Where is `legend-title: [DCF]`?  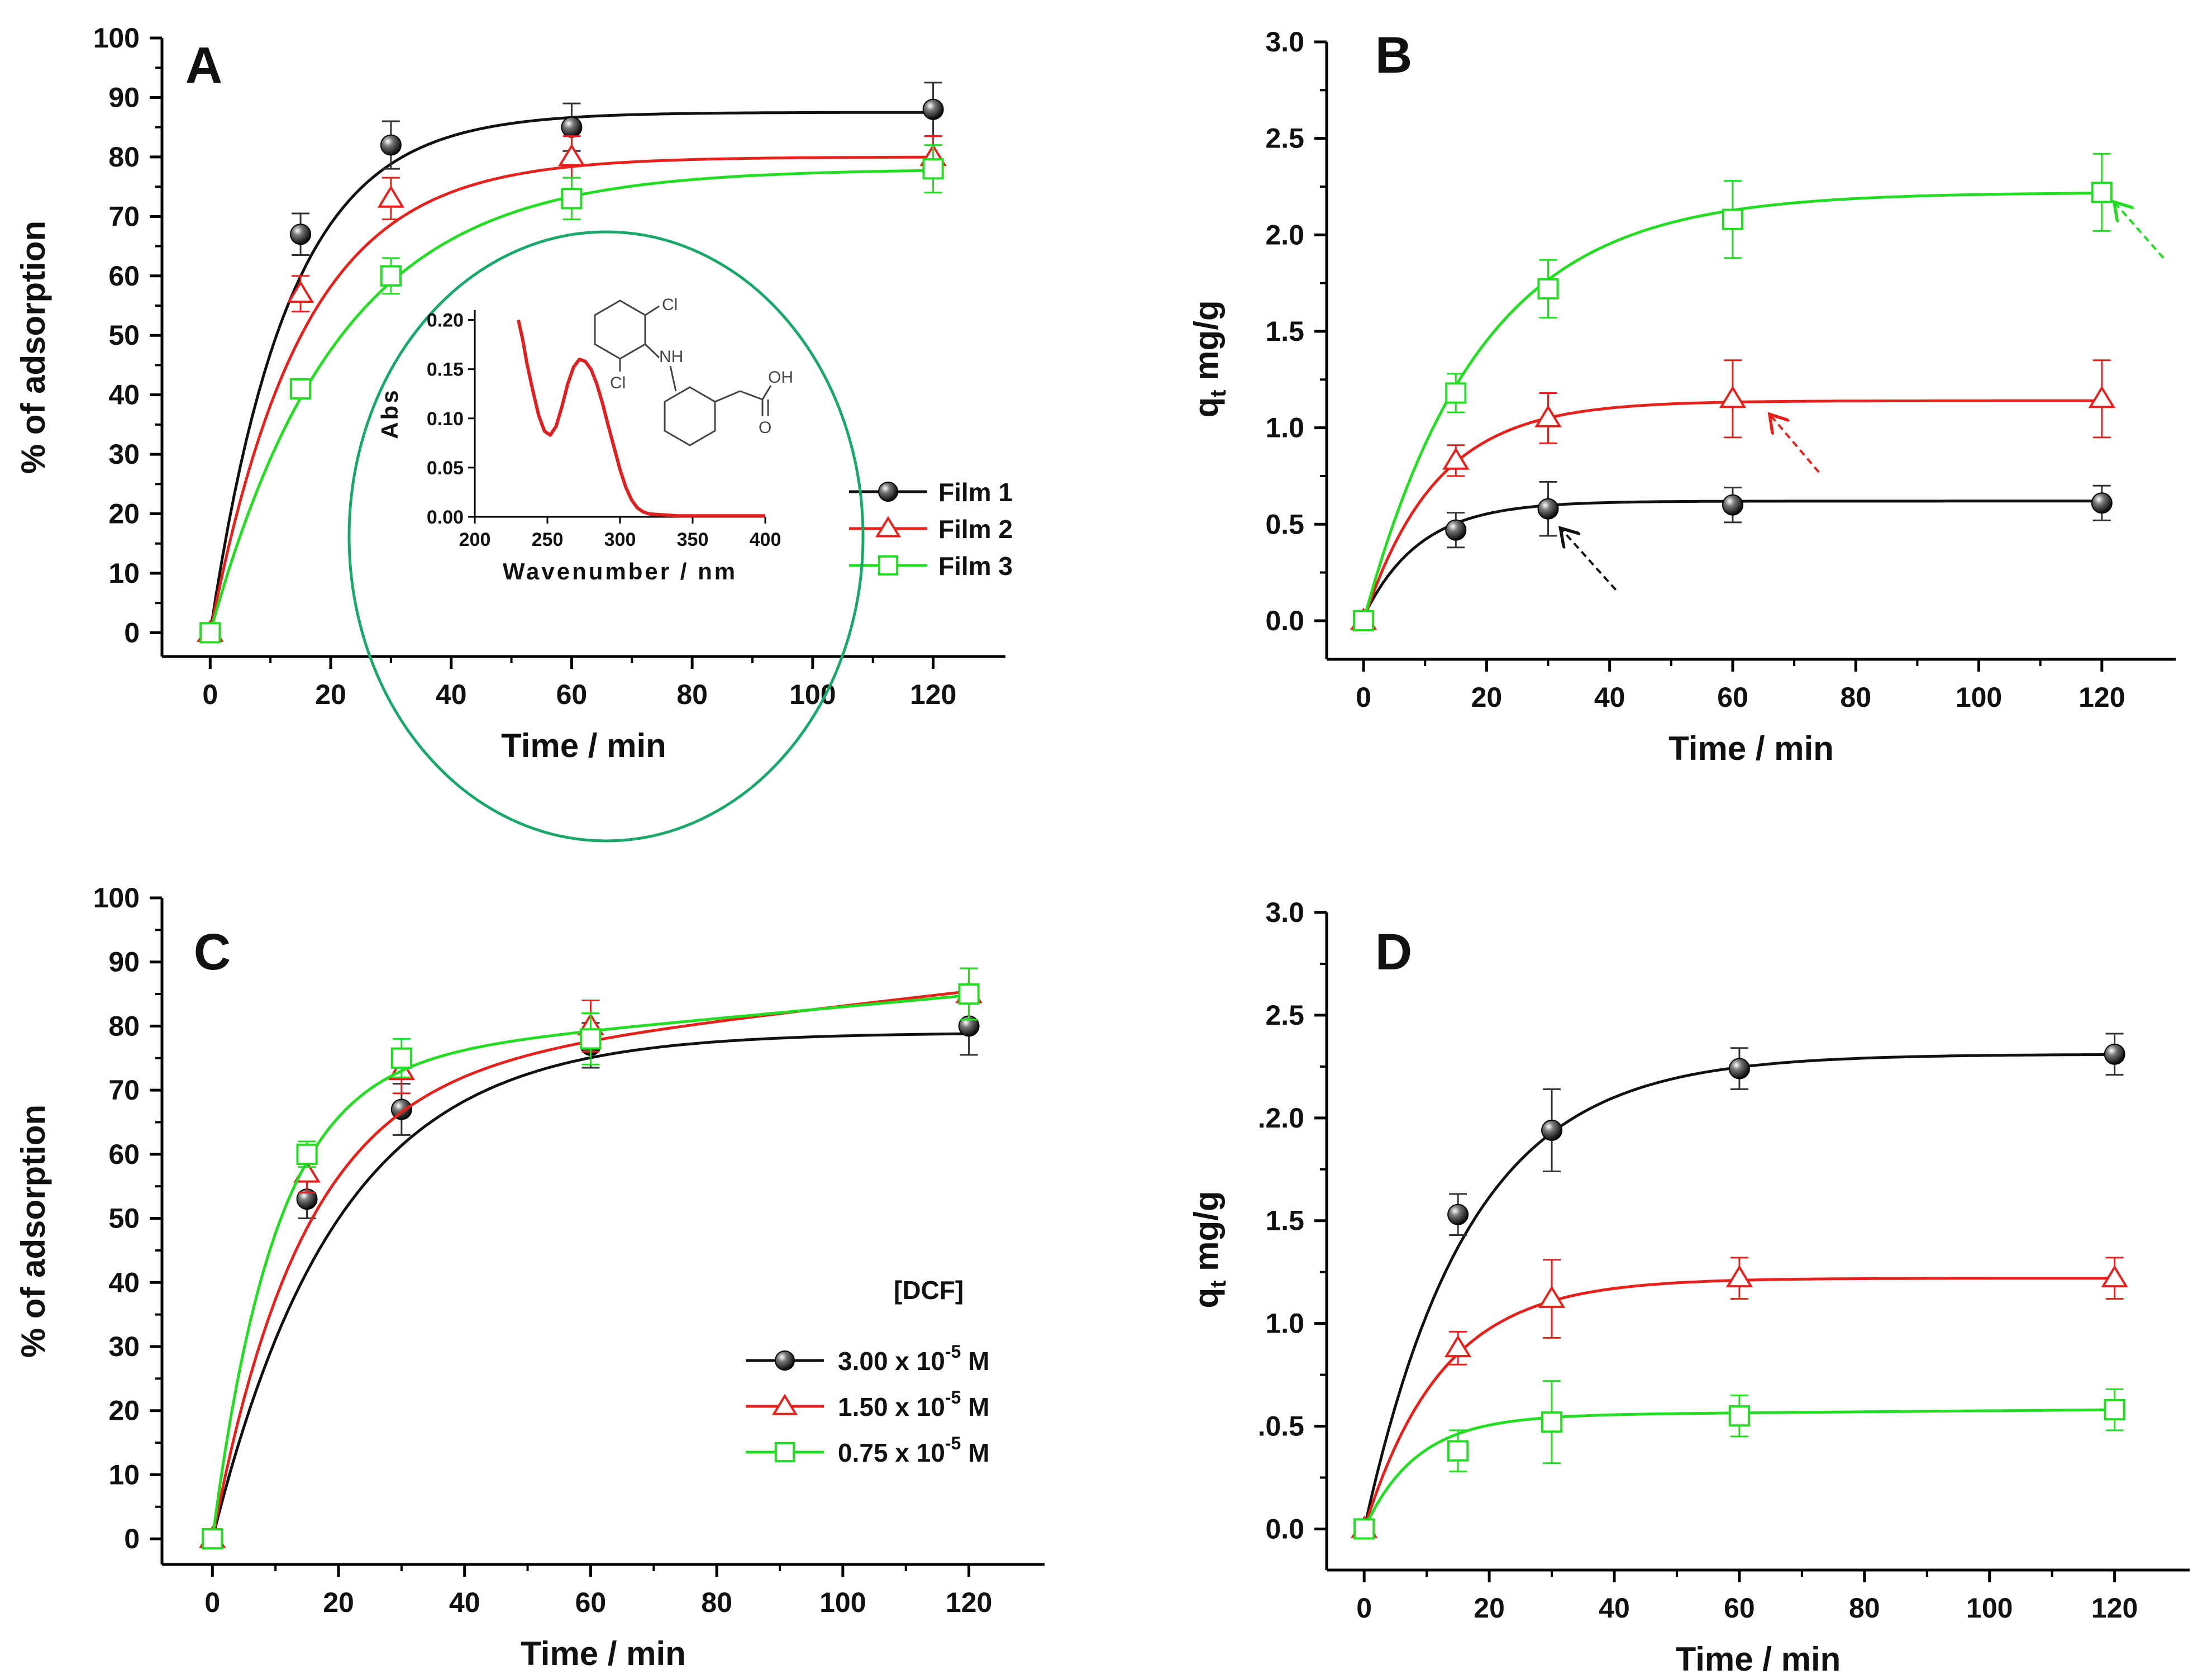 legend-title: [DCF] is located at coordinates (929, 1290).